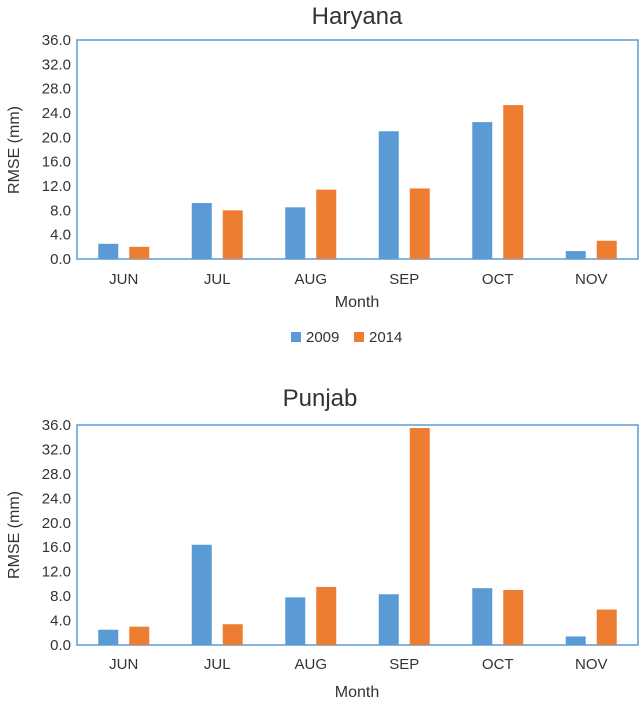 Image resolution: width=644 pixels, height=702 pixels. What do you see at coordinates (357, 16) in the screenshot?
I see `chart-title: Haryana` at bounding box center [357, 16].